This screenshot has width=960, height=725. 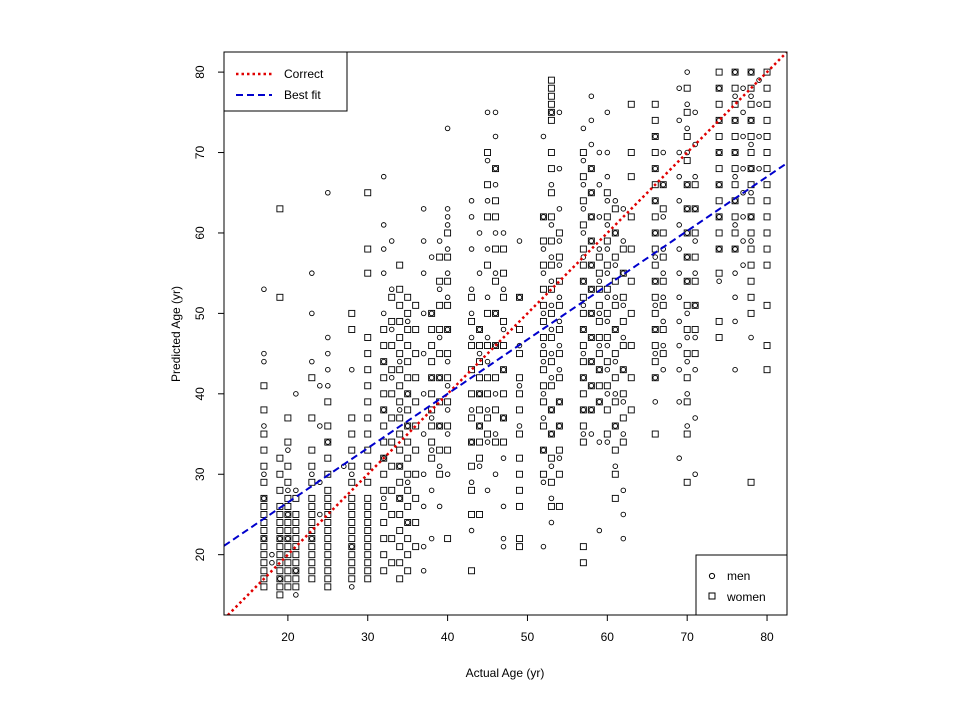 What do you see at coordinates (200, 555) in the screenshot?
I see `y-tick-label-20: 20` at bounding box center [200, 555].